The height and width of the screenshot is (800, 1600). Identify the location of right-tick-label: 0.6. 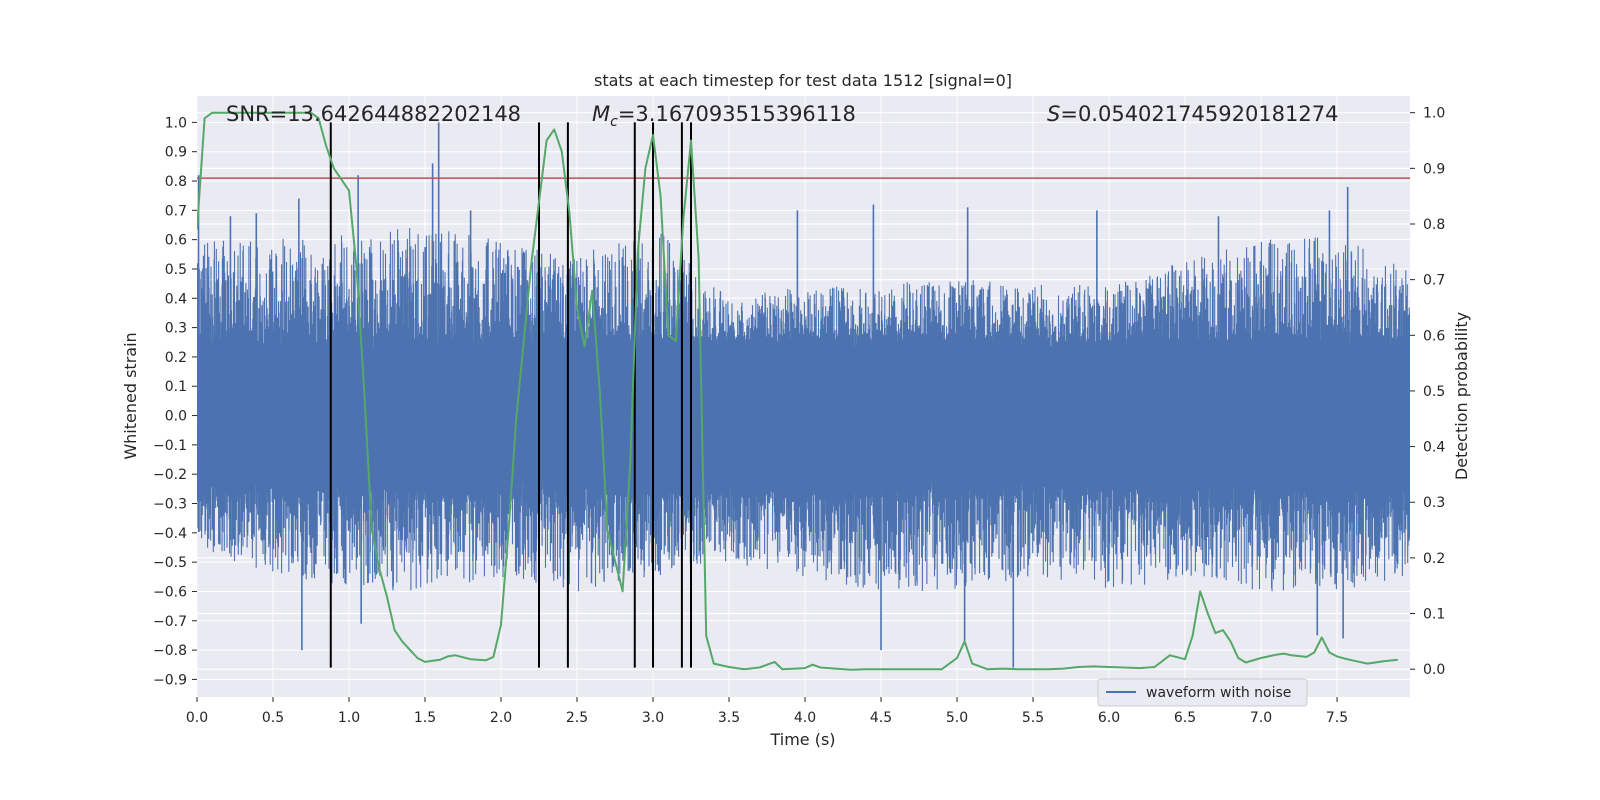
(1434, 336).